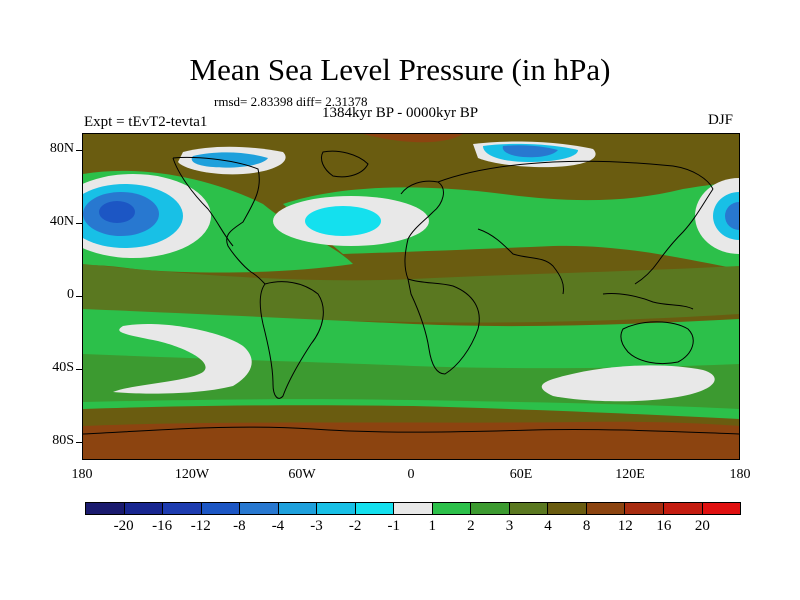 The image size is (800, 600). I want to click on east-pacific-low-blue, so click(732, 216).